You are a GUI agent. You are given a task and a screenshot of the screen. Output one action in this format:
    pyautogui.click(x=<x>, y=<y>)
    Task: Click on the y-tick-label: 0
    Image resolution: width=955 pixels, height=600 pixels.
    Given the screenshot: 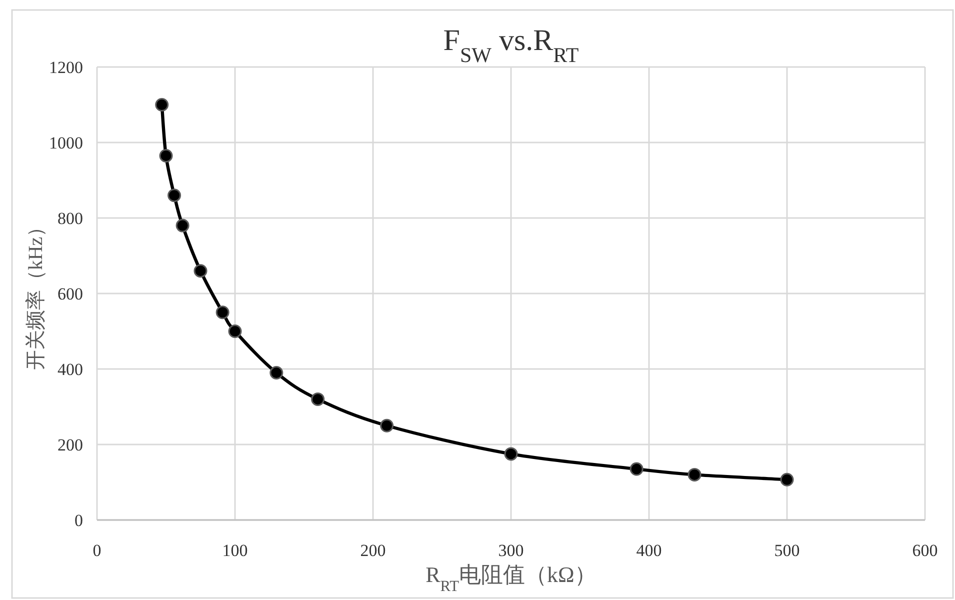 What is the action you would take?
    pyautogui.click(x=78, y=520)
    